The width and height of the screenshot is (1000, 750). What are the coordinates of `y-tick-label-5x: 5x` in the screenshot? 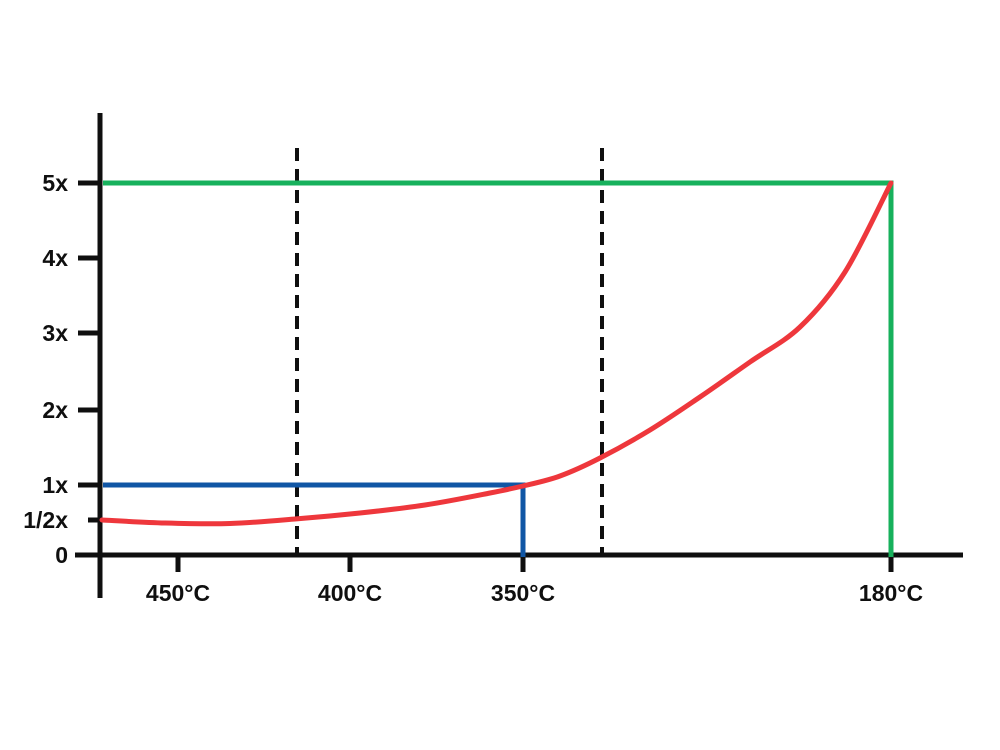 It's located at (55, 183).